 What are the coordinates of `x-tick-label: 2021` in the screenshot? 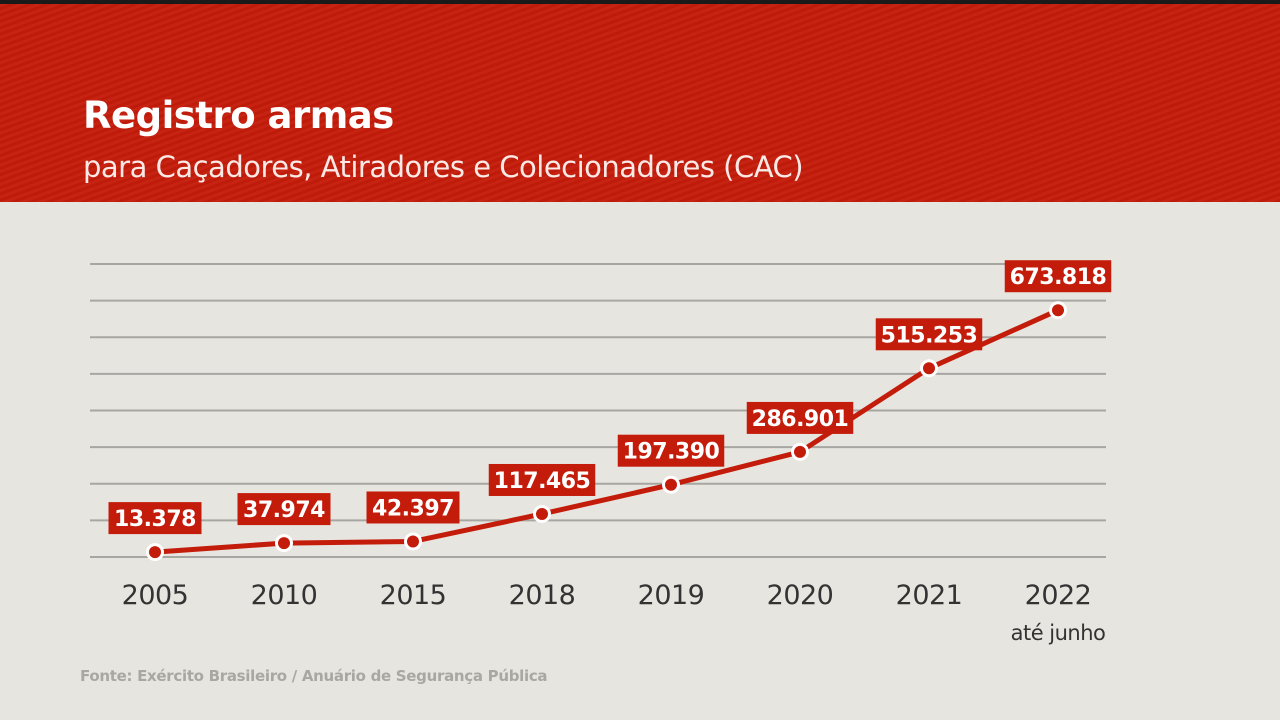 It's located at (929, 595).